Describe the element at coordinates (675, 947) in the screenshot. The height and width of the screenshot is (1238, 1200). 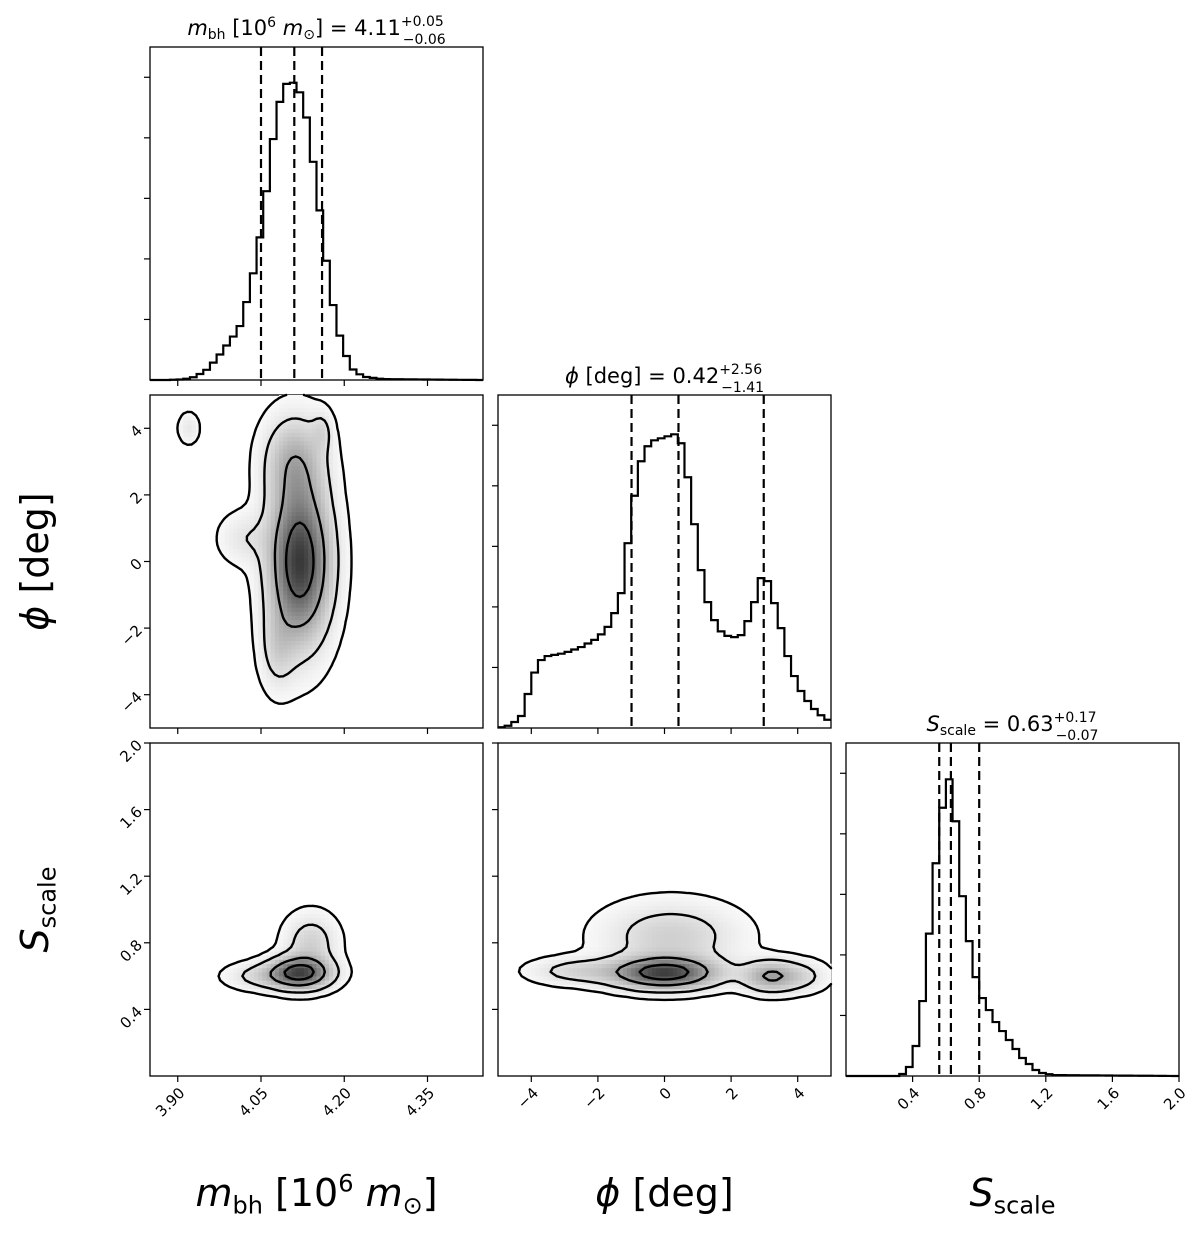
I see `density-shading` at that location.